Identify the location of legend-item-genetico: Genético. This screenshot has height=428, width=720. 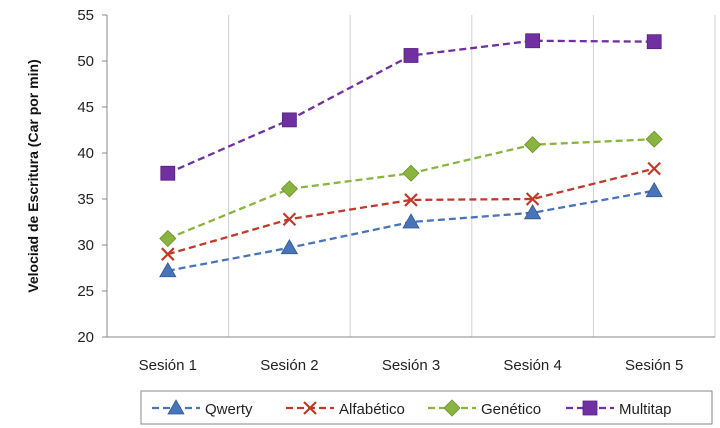
(484, 408).